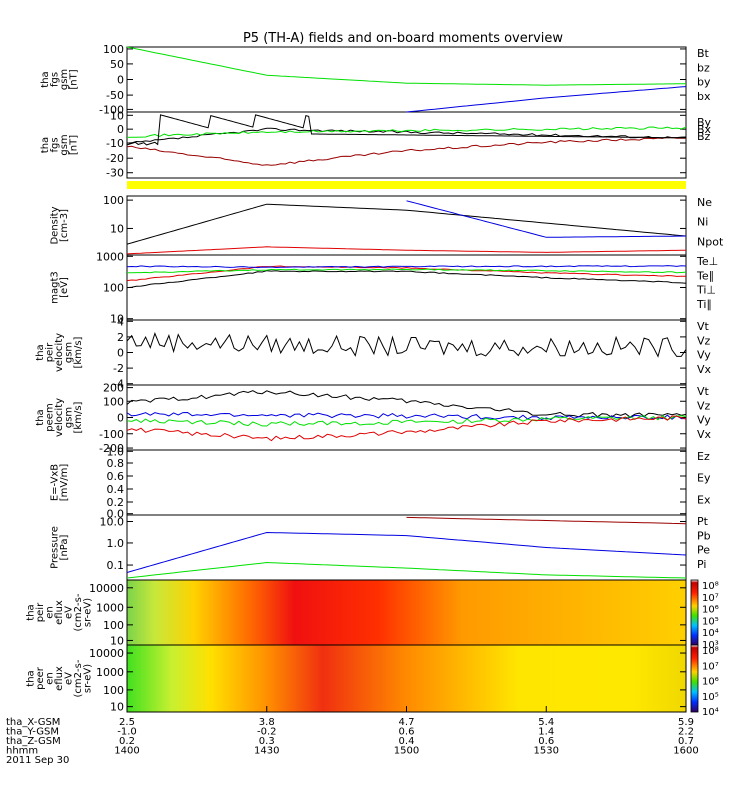 The height and width of the screenshot is (800, 750). What do you see at coordinates (117, 115) in the screenshot?
I see `fgs_dsl-tick-label: 10` at bounding box center [117, 115].